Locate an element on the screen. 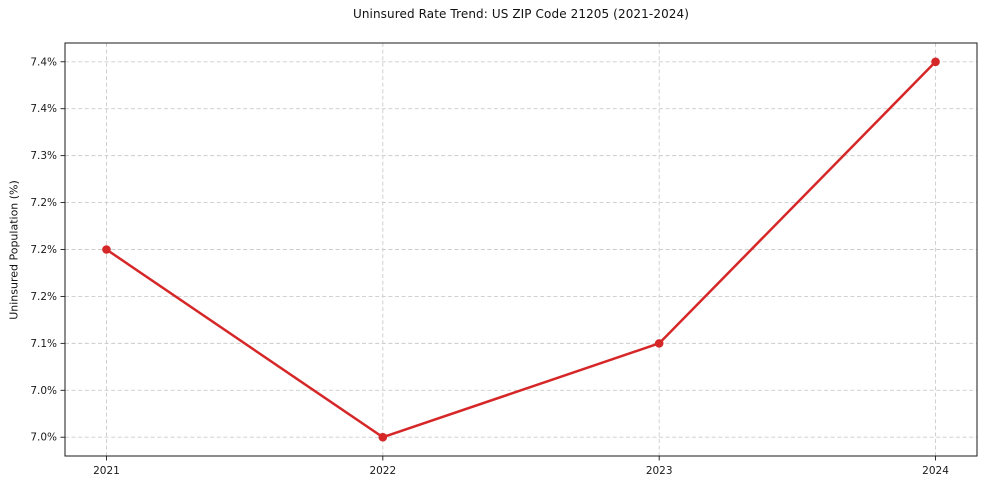 This screenshot has width=989, height=490. x-tick-label: 2024 is located at coordinates (935, 471).